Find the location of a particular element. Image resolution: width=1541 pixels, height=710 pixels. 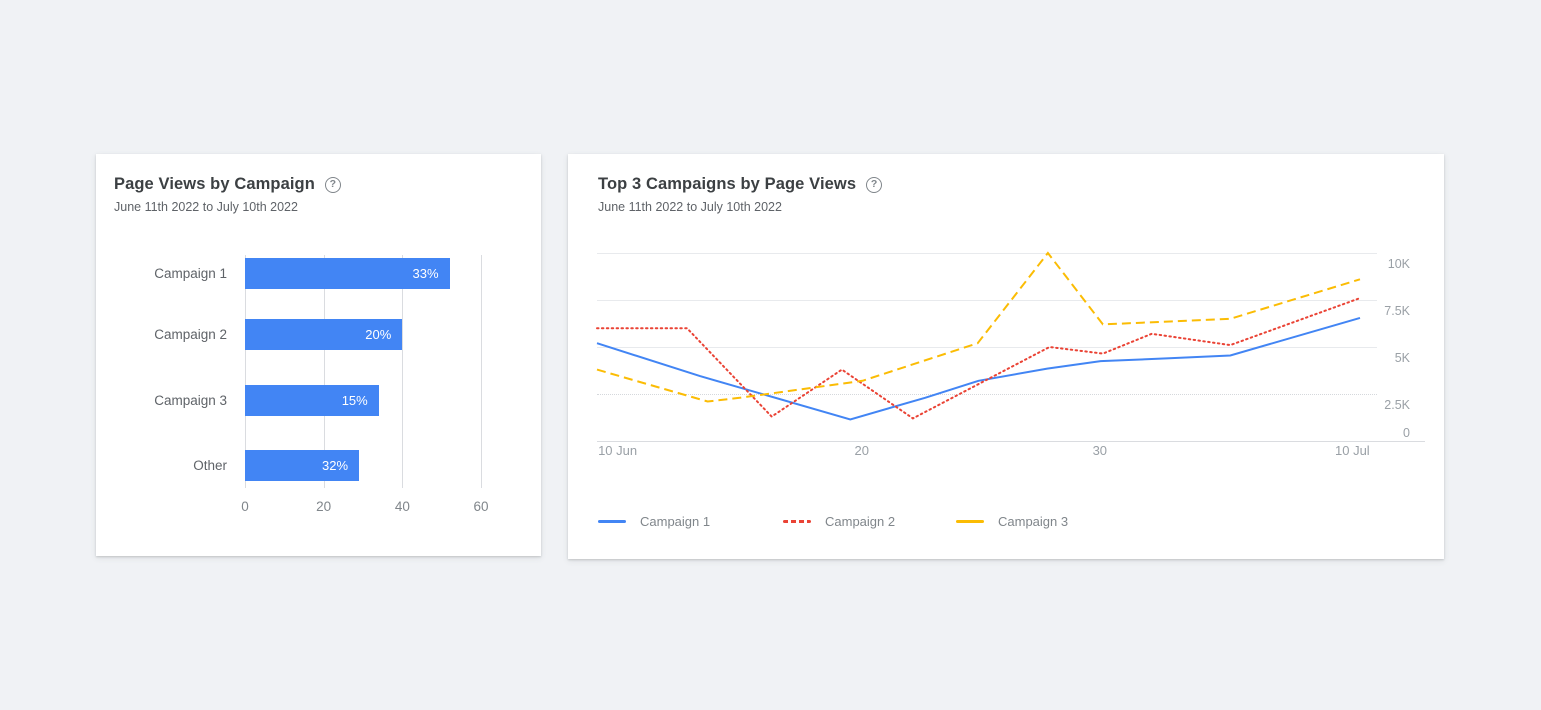

y-axis-tick-label: 7.5K is located at coordinates (1397, 311).